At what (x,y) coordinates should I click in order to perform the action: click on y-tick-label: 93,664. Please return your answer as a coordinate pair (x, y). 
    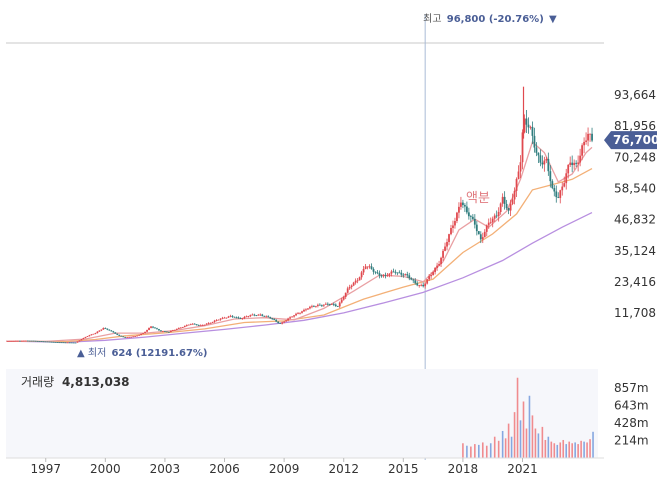
    Looking at the image, I should click on (635, 95).